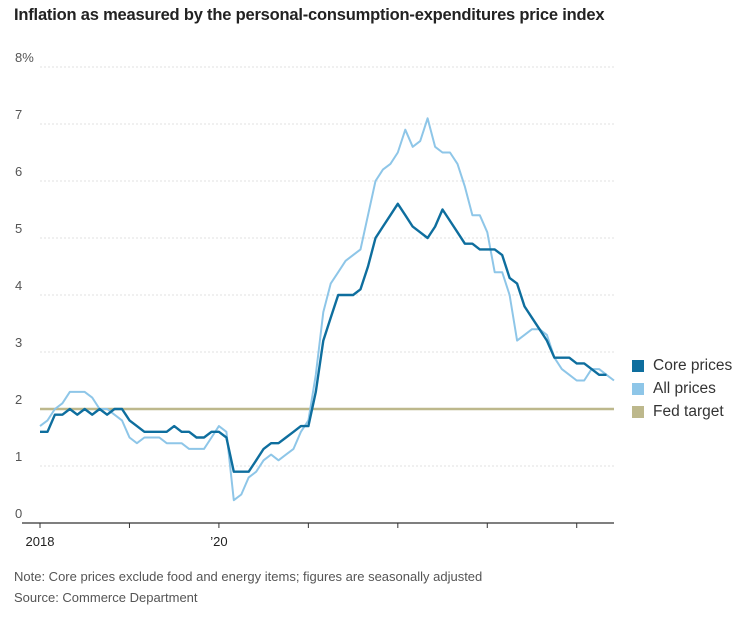  Describe the element at coordinates (18, 513) in the screenshot. I see `y-tick-label: 0` at that location.